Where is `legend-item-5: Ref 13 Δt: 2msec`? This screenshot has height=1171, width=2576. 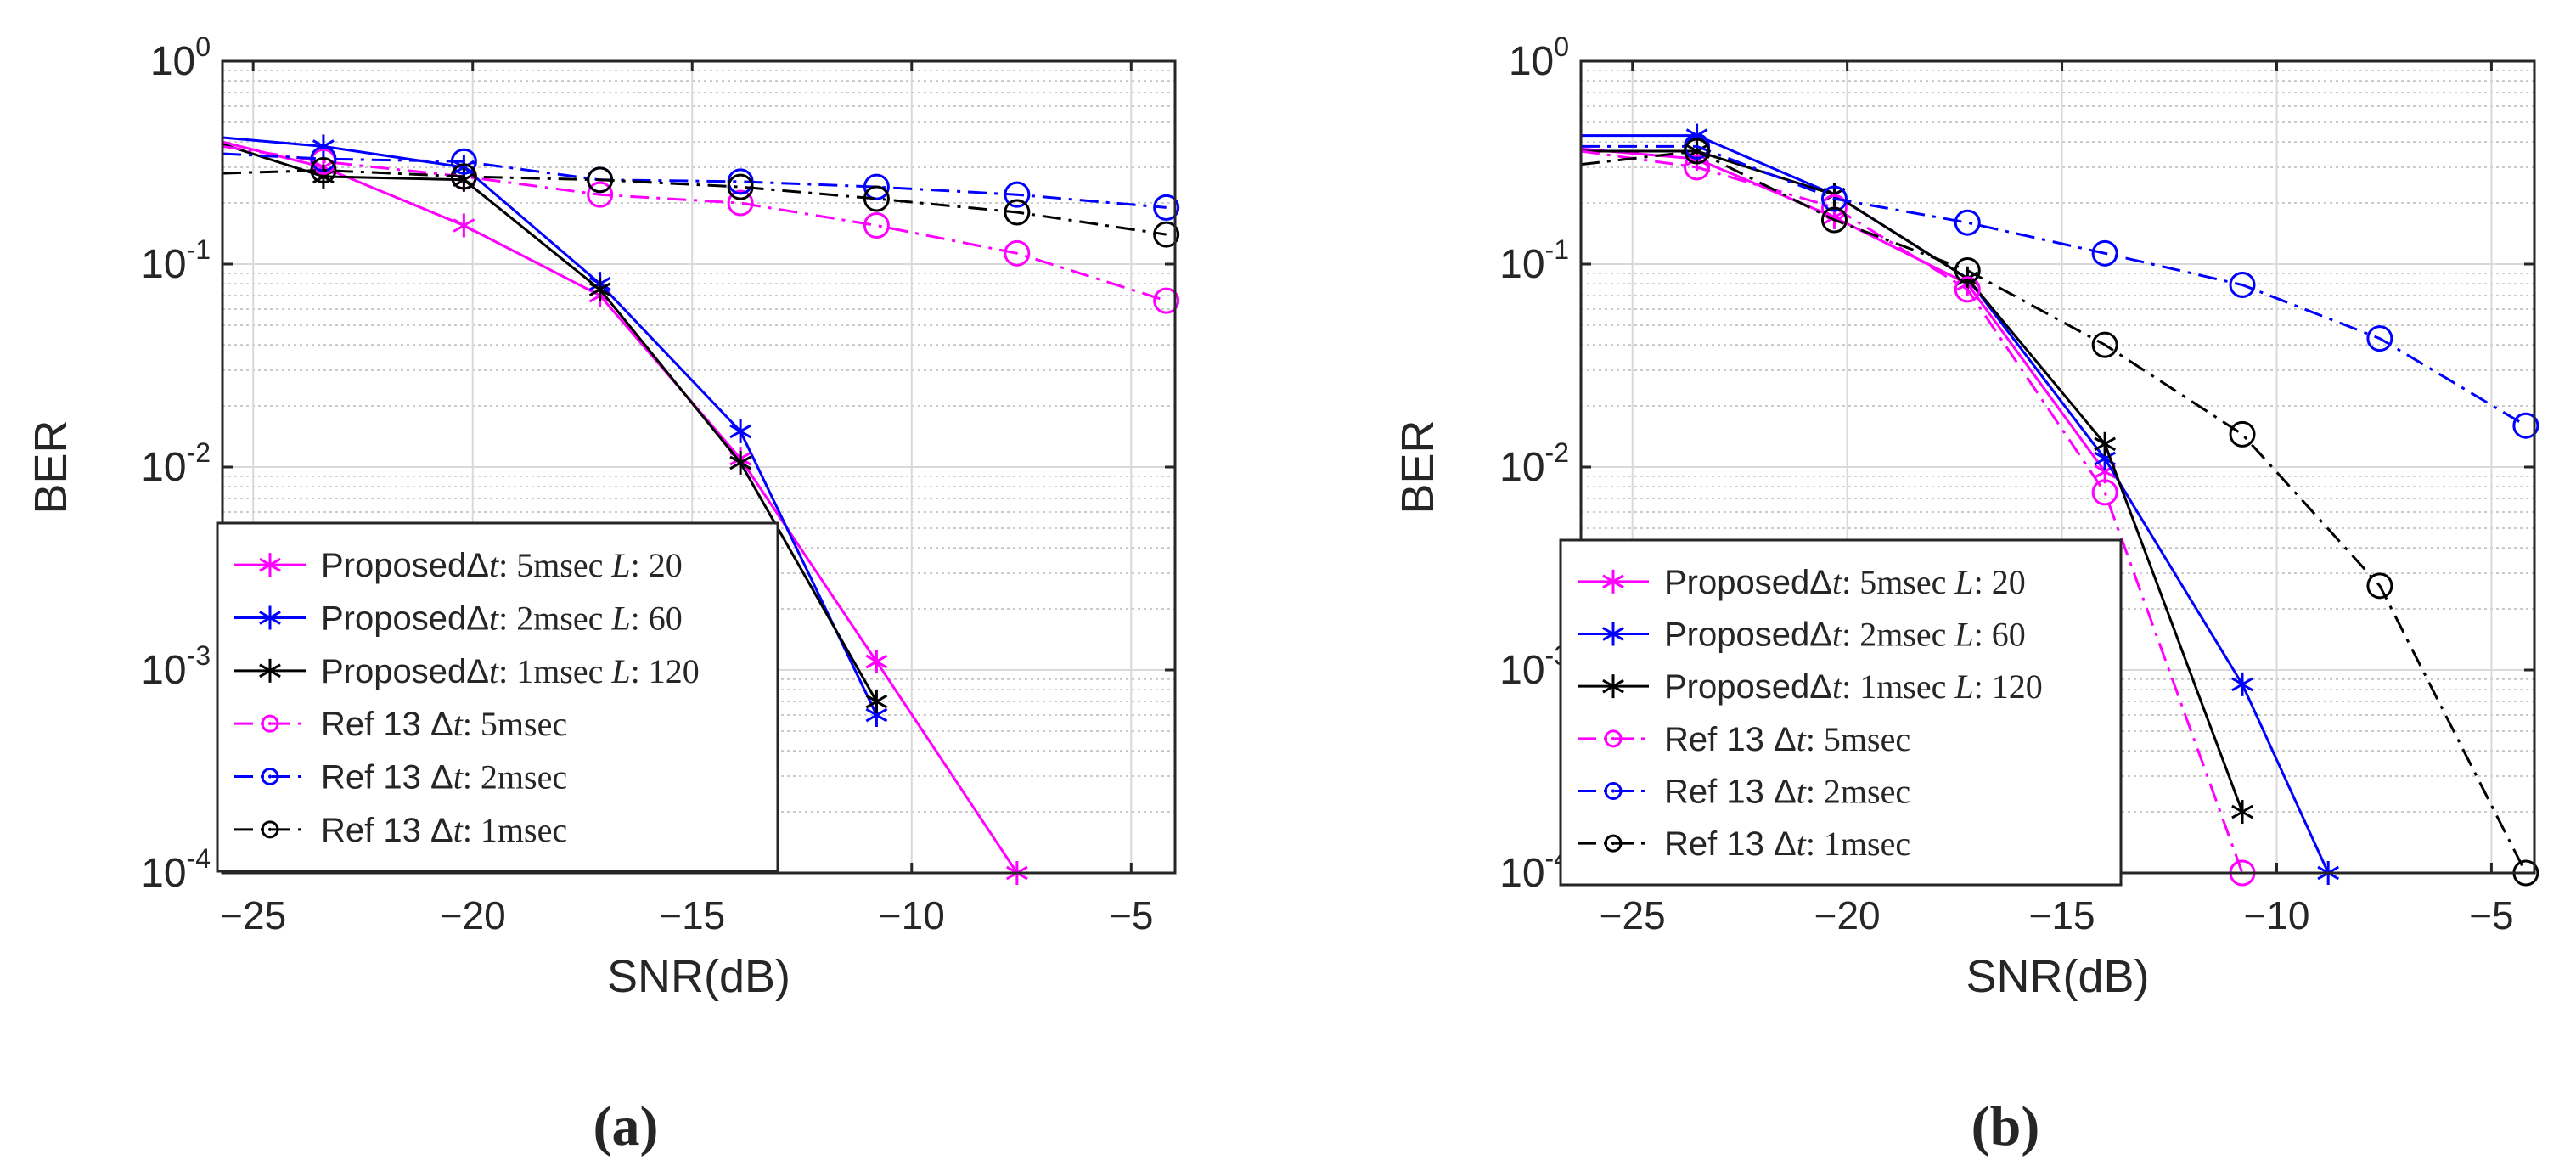 legend-item-5: Ref 13 Δt: 2msec is located at coordinates (400, 777).